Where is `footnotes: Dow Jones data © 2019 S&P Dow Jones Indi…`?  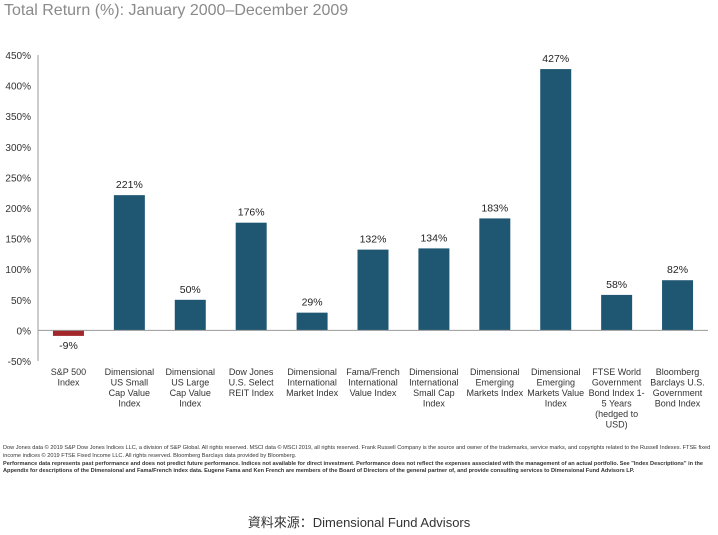
footnotes: Dow Jones data © 2019 S&P Dow Jones Indi… is located at coordinates (359, 460).